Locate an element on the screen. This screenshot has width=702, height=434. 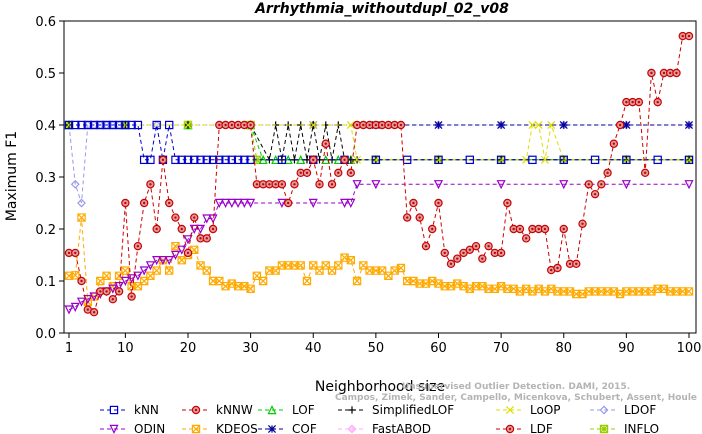
legend-label-ldf: LDF is located at coordinates (541, 428).